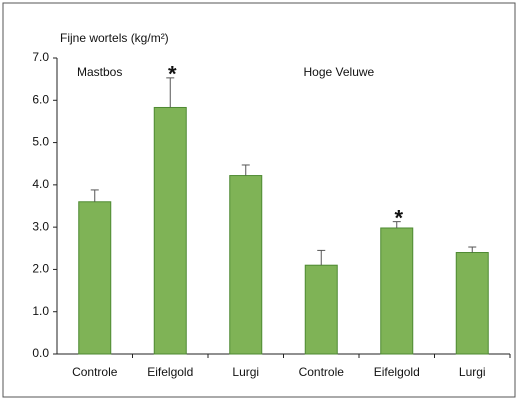 This screenshot has width=519, height=402. What do you see at coordinates (40, 226) in the screenshot?
I see `y-tick-label: 3.0` at bounding box center [40, 226].